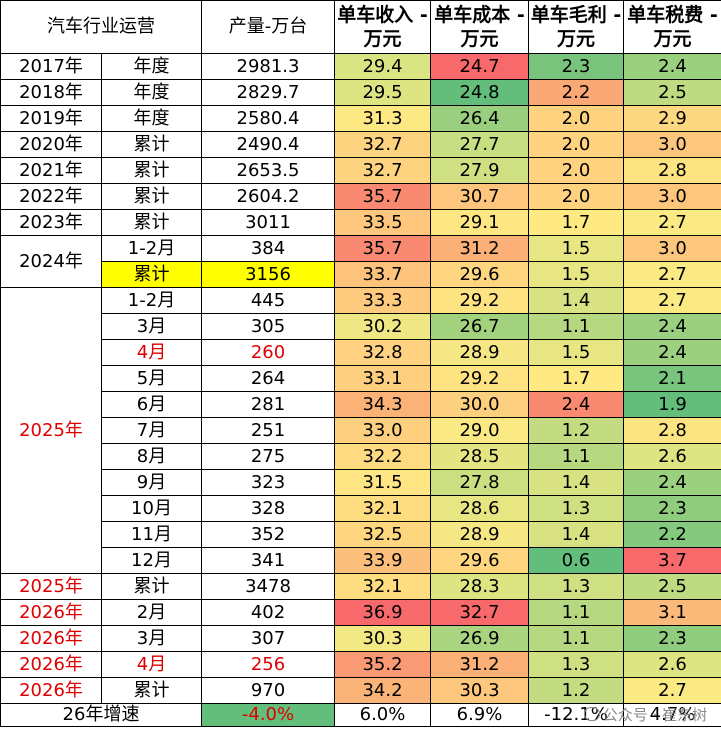 The height and width of the screenshot is (744, 721). Describe the element at coordinates (479, 690) in the screenshot. I see `cost-cell: 30.3` at that location.